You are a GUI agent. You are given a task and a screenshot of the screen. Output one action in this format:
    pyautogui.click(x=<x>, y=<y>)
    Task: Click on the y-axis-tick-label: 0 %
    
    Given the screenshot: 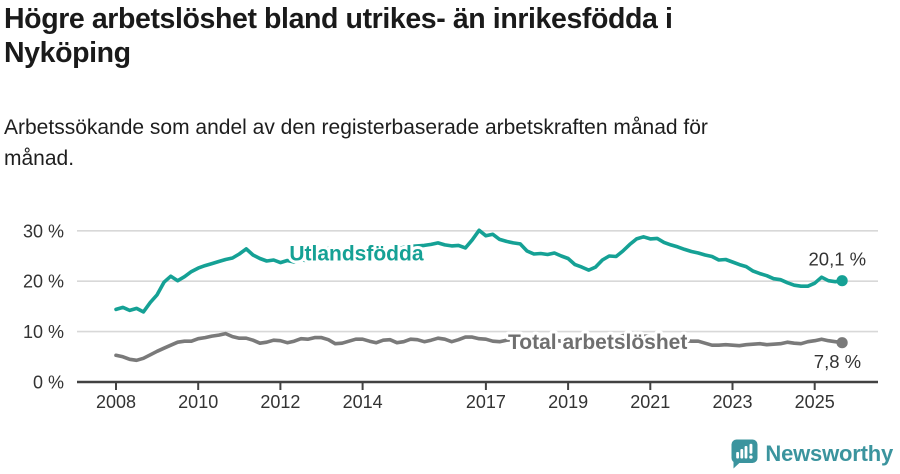 What is the action you would take?
    pyautogui.click(x=48, y=383)
    